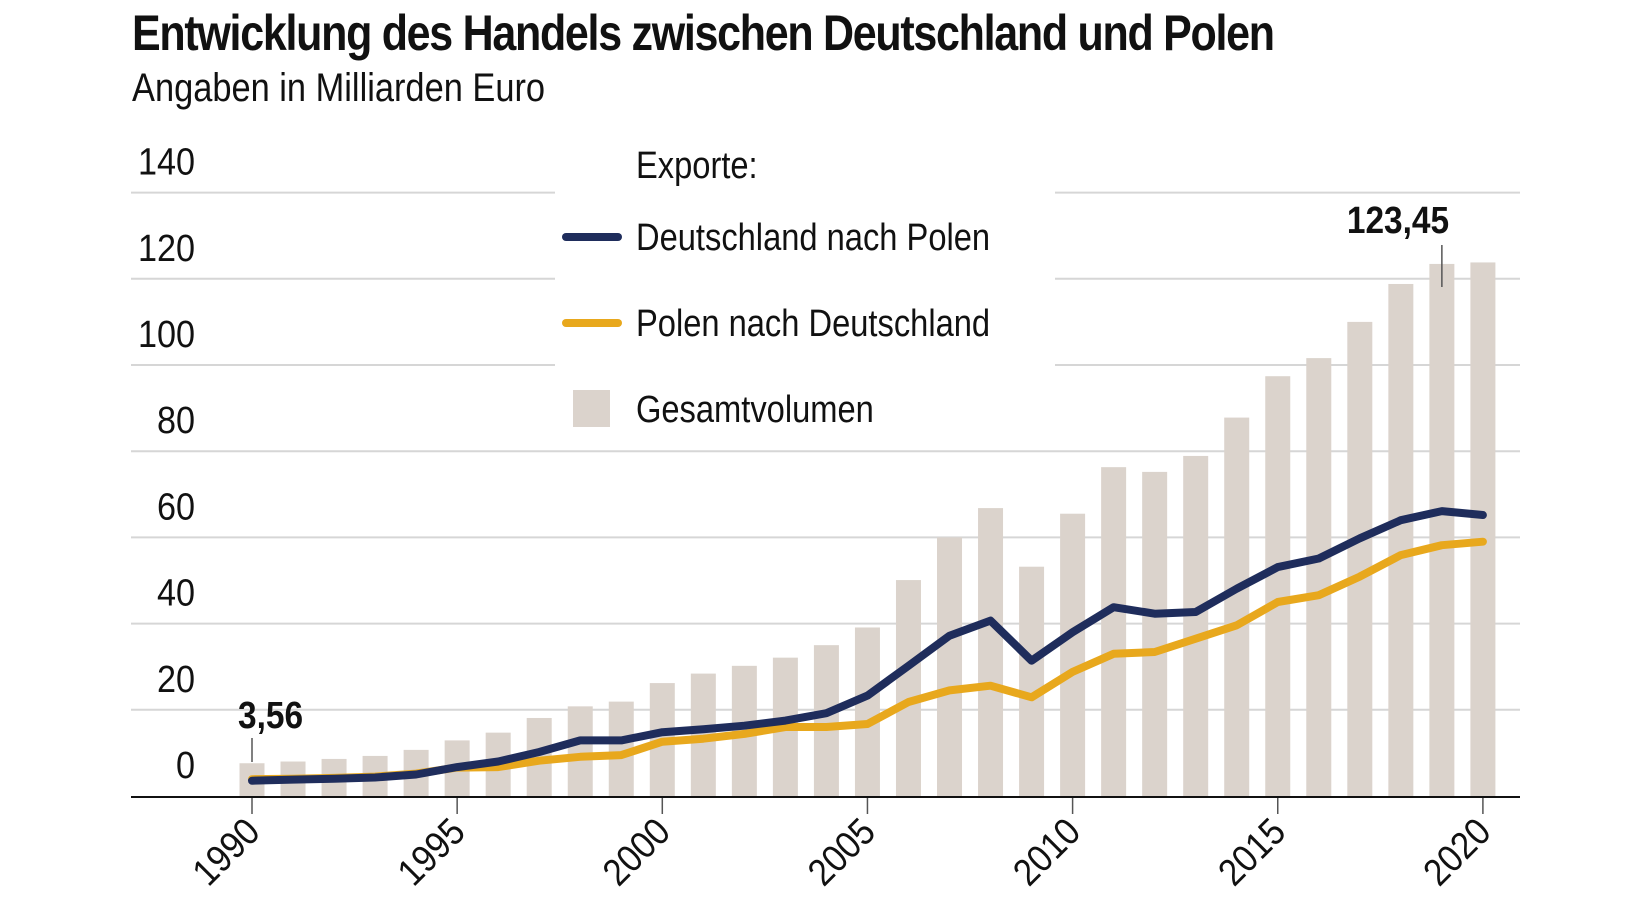 This screenshot has height=923, width=1641. What do you see at coordinates (1251, 851) in the screenshot?
I see `x-tick-label-2015: 2015` at bounding box center [1251, 851].